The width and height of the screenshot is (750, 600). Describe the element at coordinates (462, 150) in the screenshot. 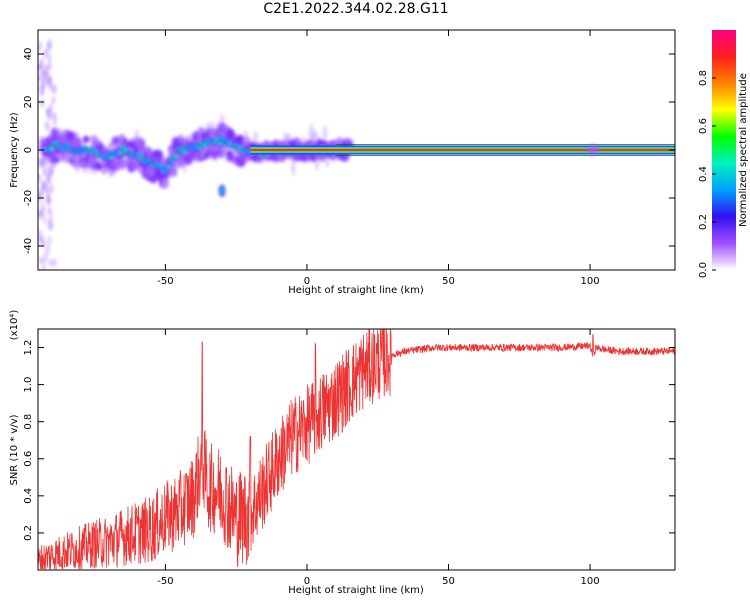

I see `tone-band-core` at that location.